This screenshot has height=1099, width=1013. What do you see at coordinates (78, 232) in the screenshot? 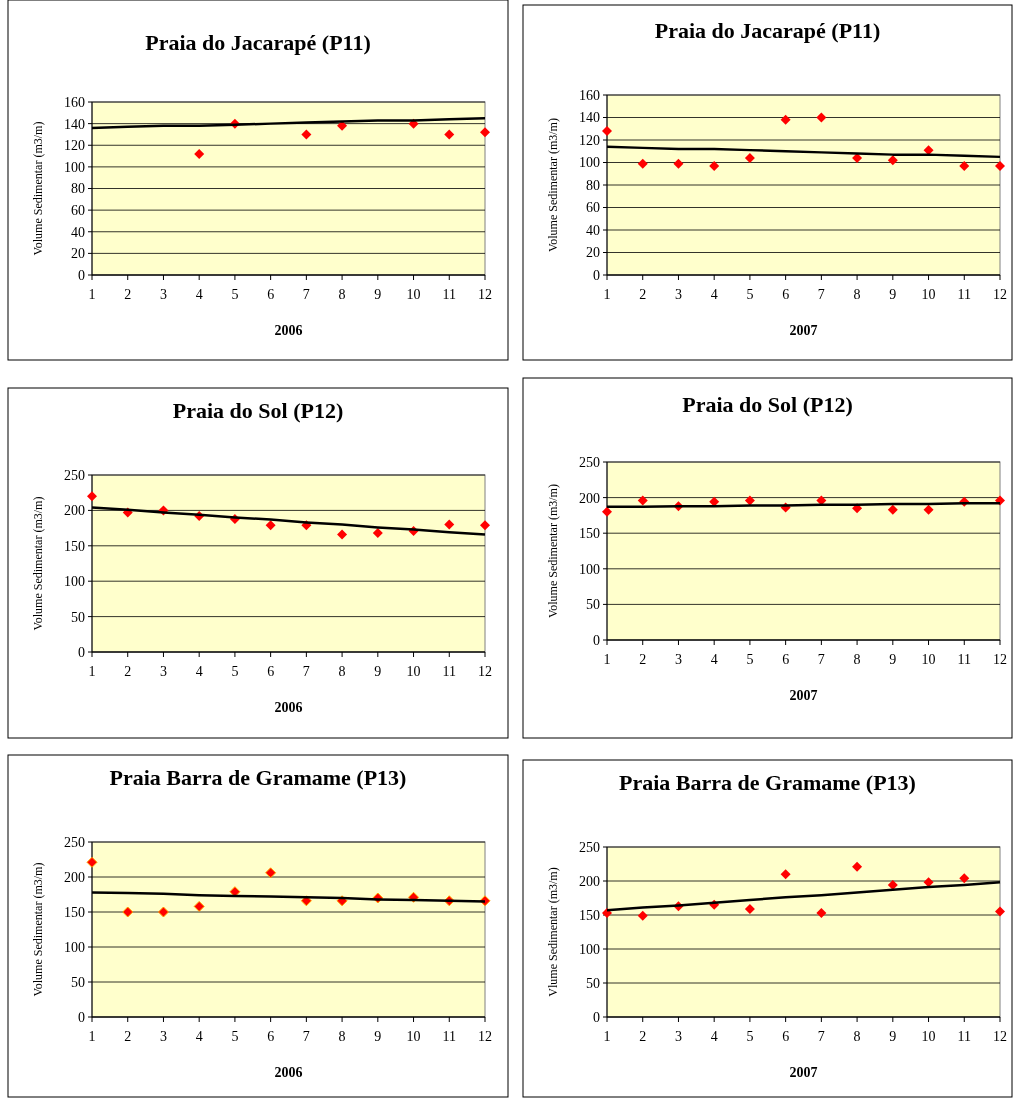
I see `y-tick-label: 40` at bounding box center [78, 232].